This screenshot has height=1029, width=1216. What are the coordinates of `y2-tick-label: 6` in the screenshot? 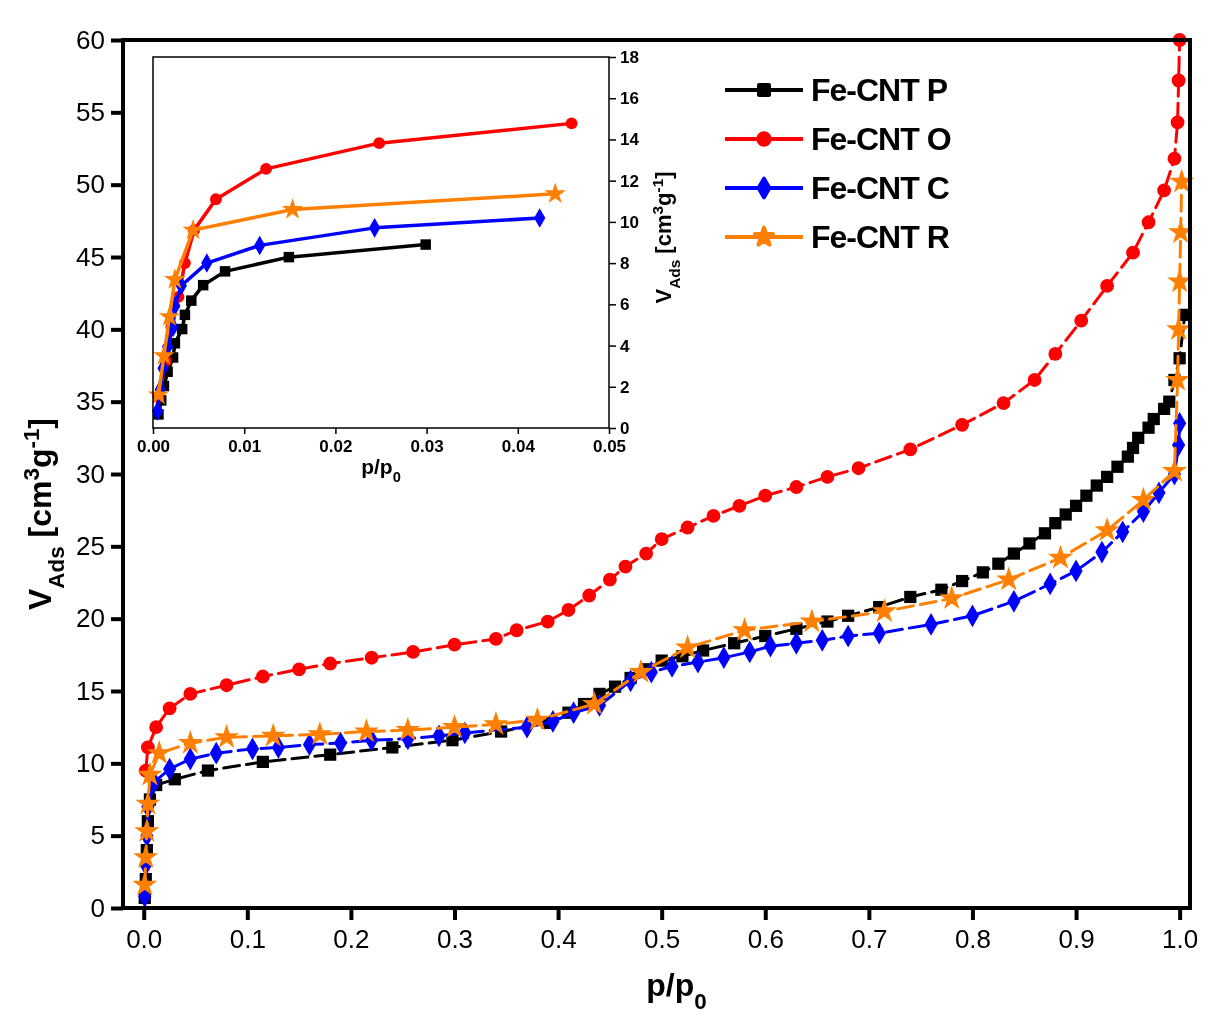 It's located at (625, 305).